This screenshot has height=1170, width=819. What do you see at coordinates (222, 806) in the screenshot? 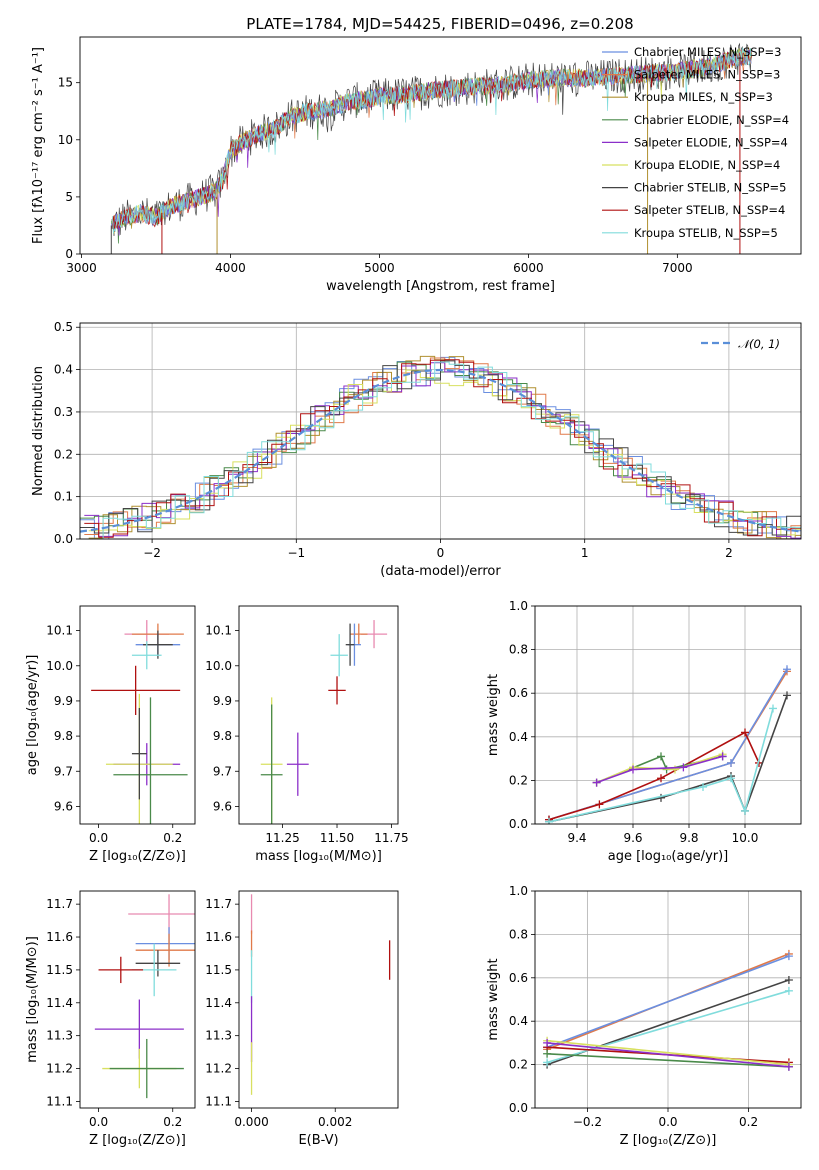
I see `y-tick-label: 9.6` at bounding box center [222, 806].